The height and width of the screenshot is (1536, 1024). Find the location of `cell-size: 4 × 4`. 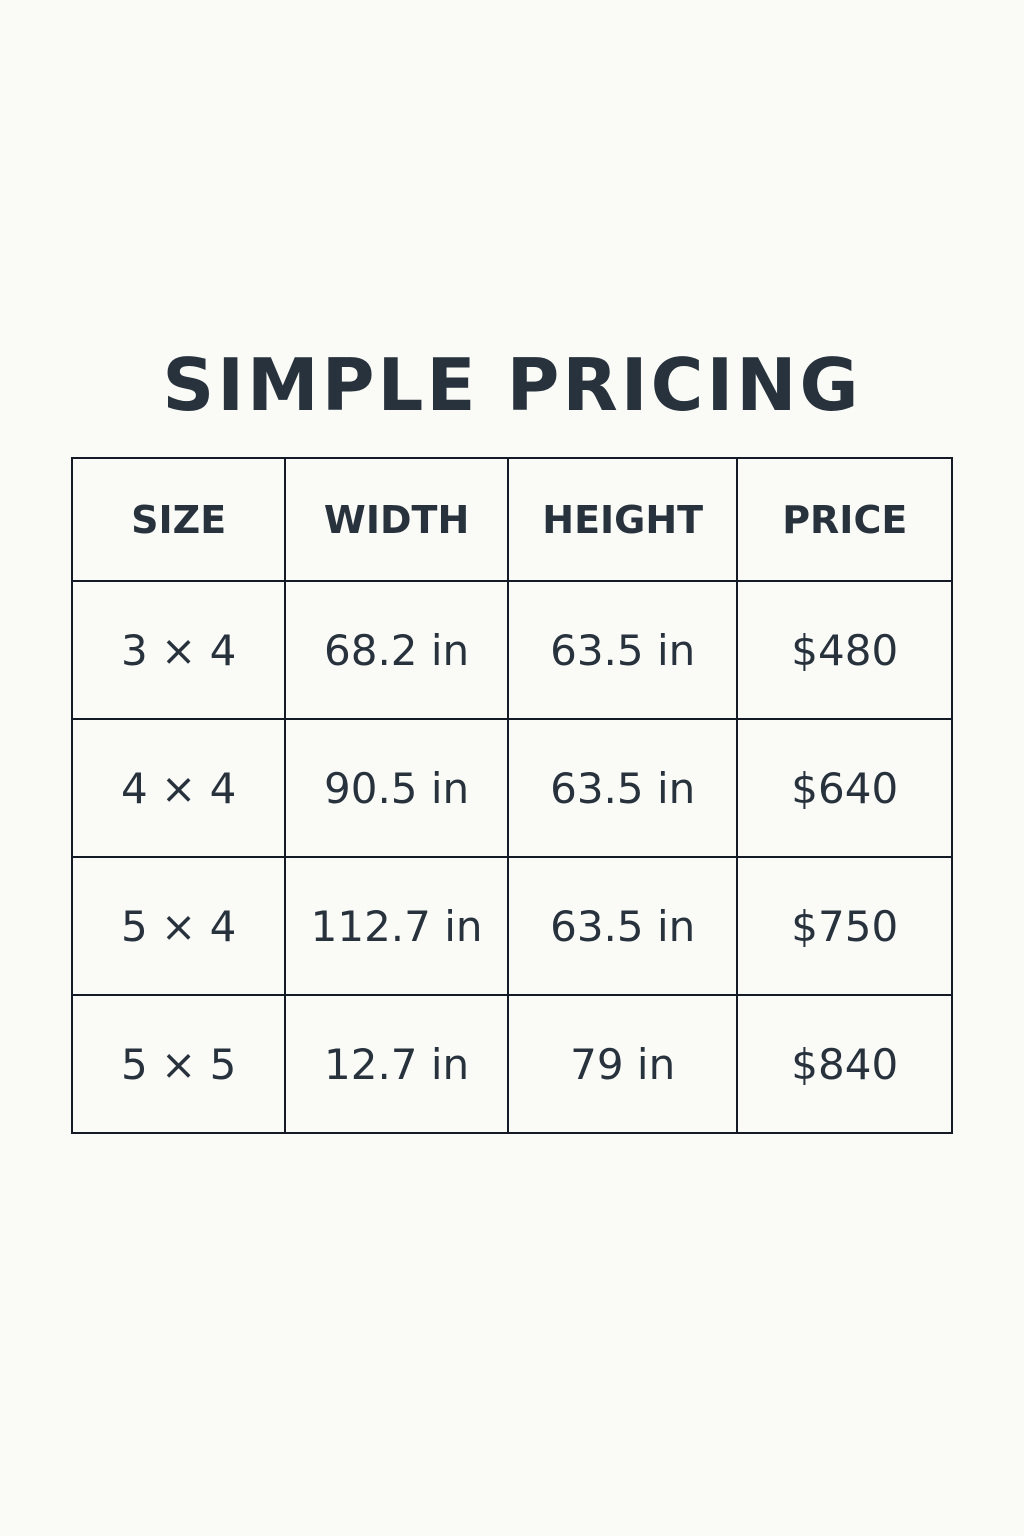

cell-size: 4 × 4 is located at coordinates (178, 788).